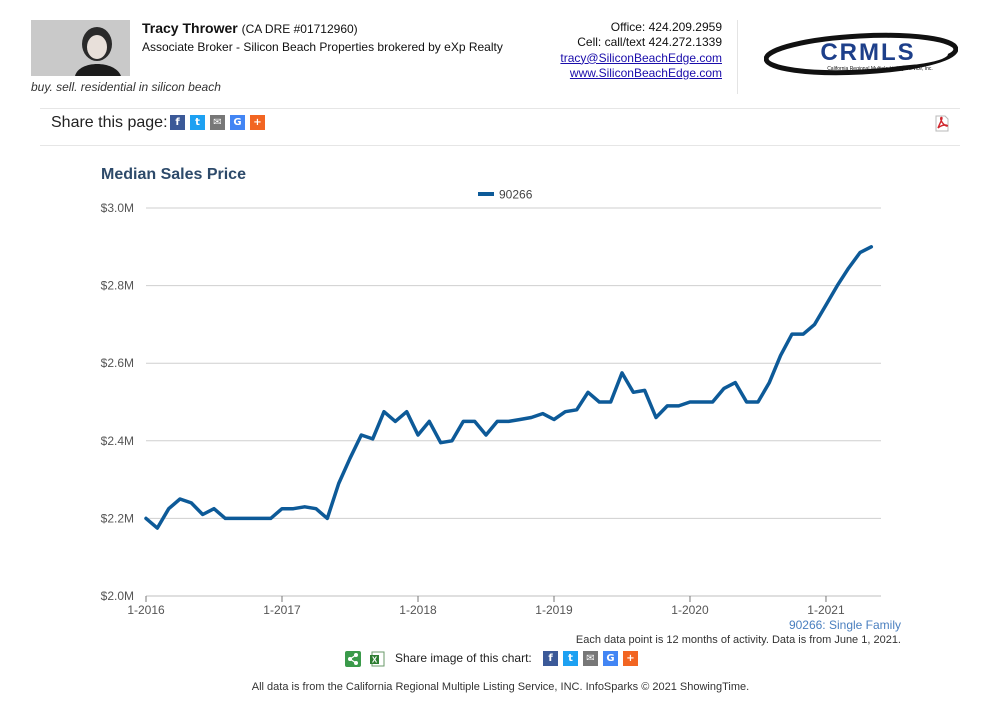  What do you see at coordinates (844, 625) in the screenshot?
I see `series-note: 90266: Single Family` at bounding box center [844, 625].